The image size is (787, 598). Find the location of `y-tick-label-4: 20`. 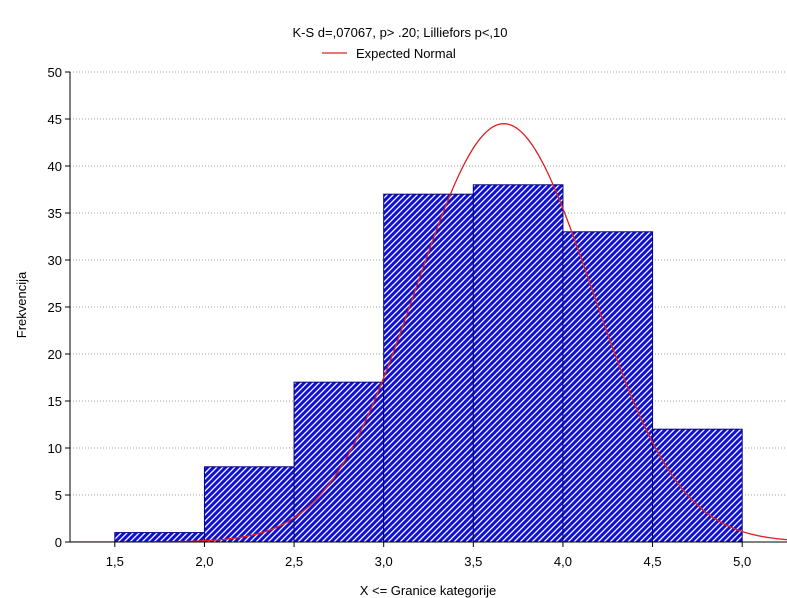

y-tick-label-4: 20 is located at coordinates (55, 354).